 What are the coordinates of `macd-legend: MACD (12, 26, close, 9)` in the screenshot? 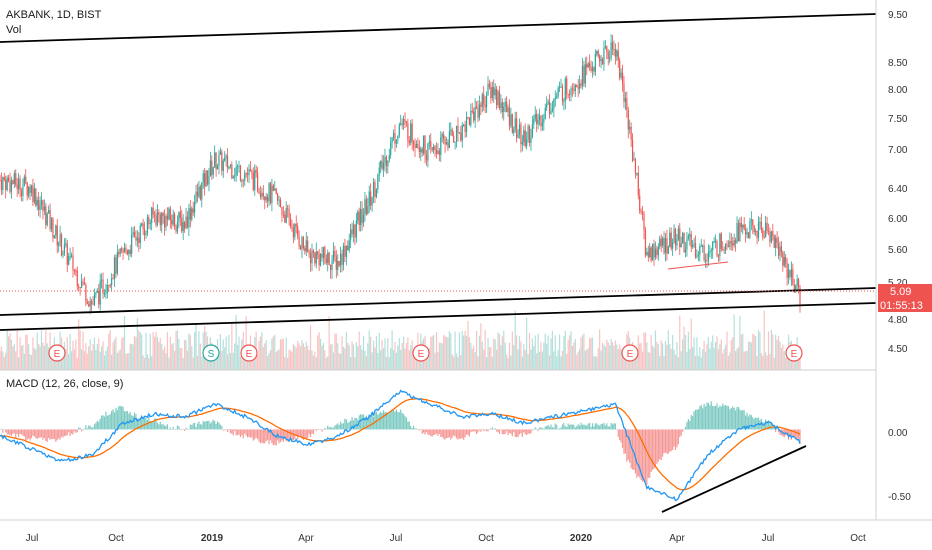 It's located at (64, 384).